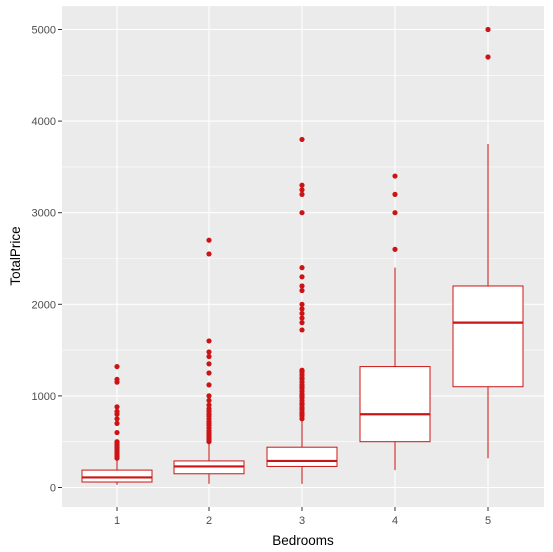  I want to click on x-tick-label: 5, so click(488, 521).